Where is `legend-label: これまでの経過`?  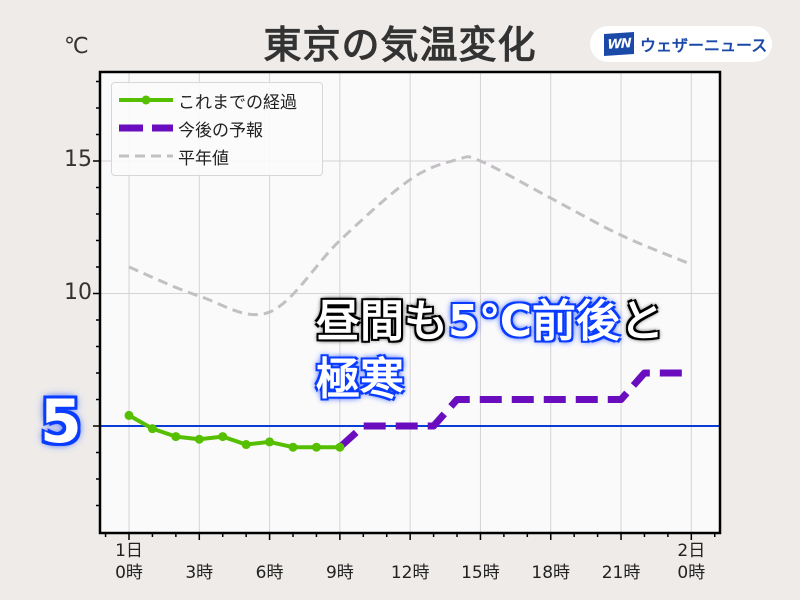
legend-label: これまでの経過 is located at coordinates (237, 102).